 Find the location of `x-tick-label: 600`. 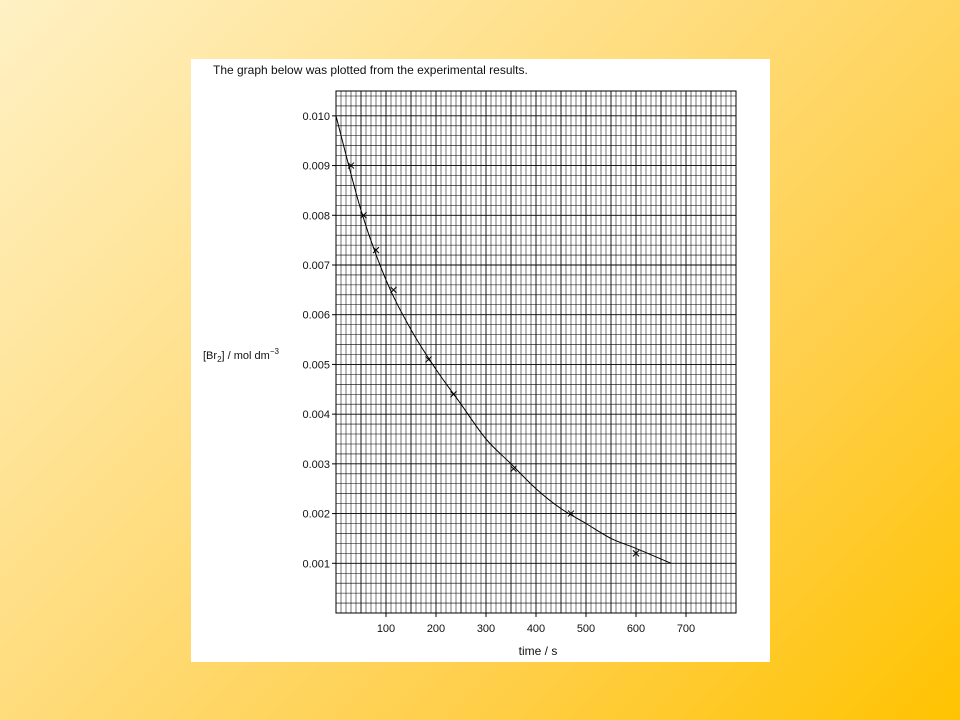

x-tick-label: 600 is located at coordinates (636, 629).